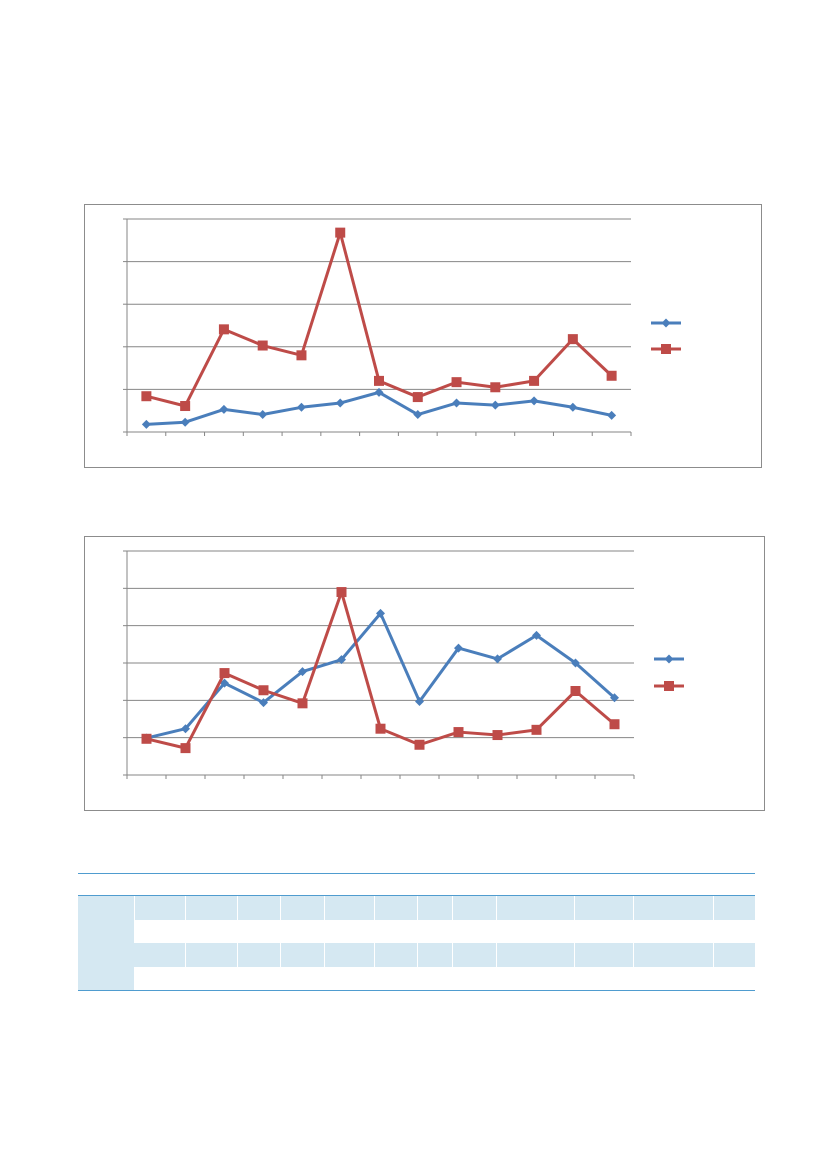  I want to click on table-bottom-rule, so click(416, 990).